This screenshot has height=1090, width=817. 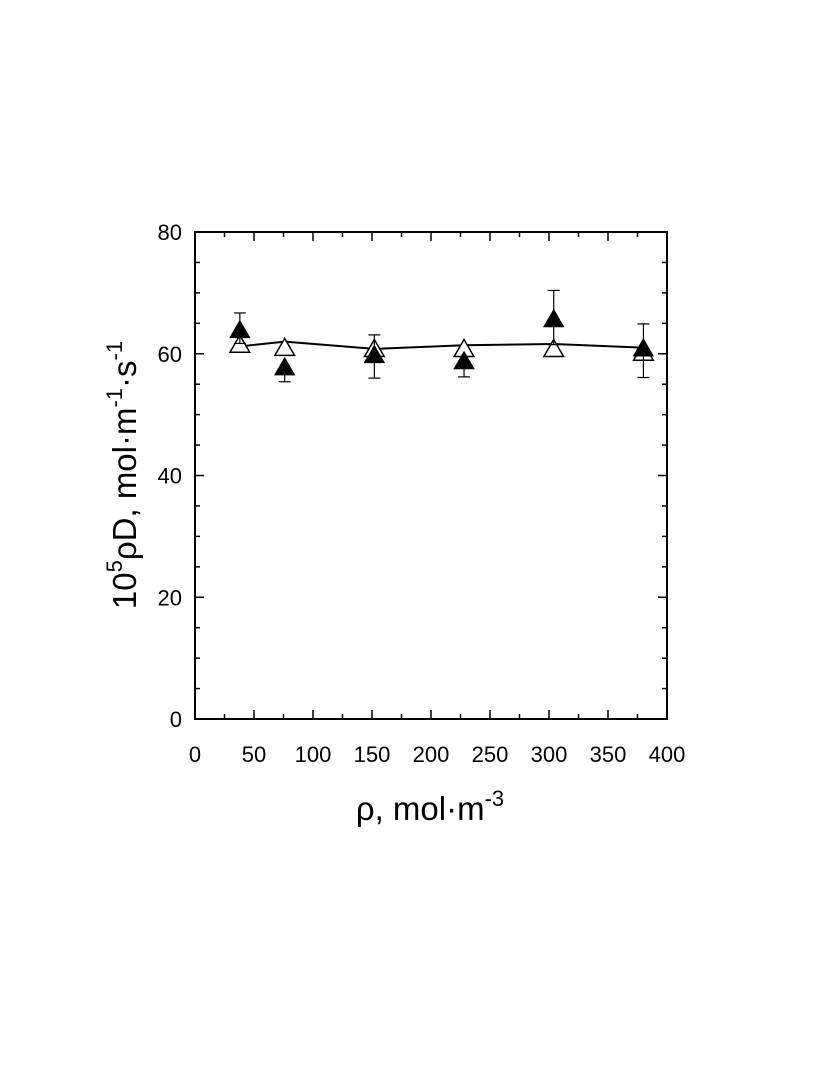 I want to click on x-axis-title-base: ρ, mol·m, so click(x=420, y=808).